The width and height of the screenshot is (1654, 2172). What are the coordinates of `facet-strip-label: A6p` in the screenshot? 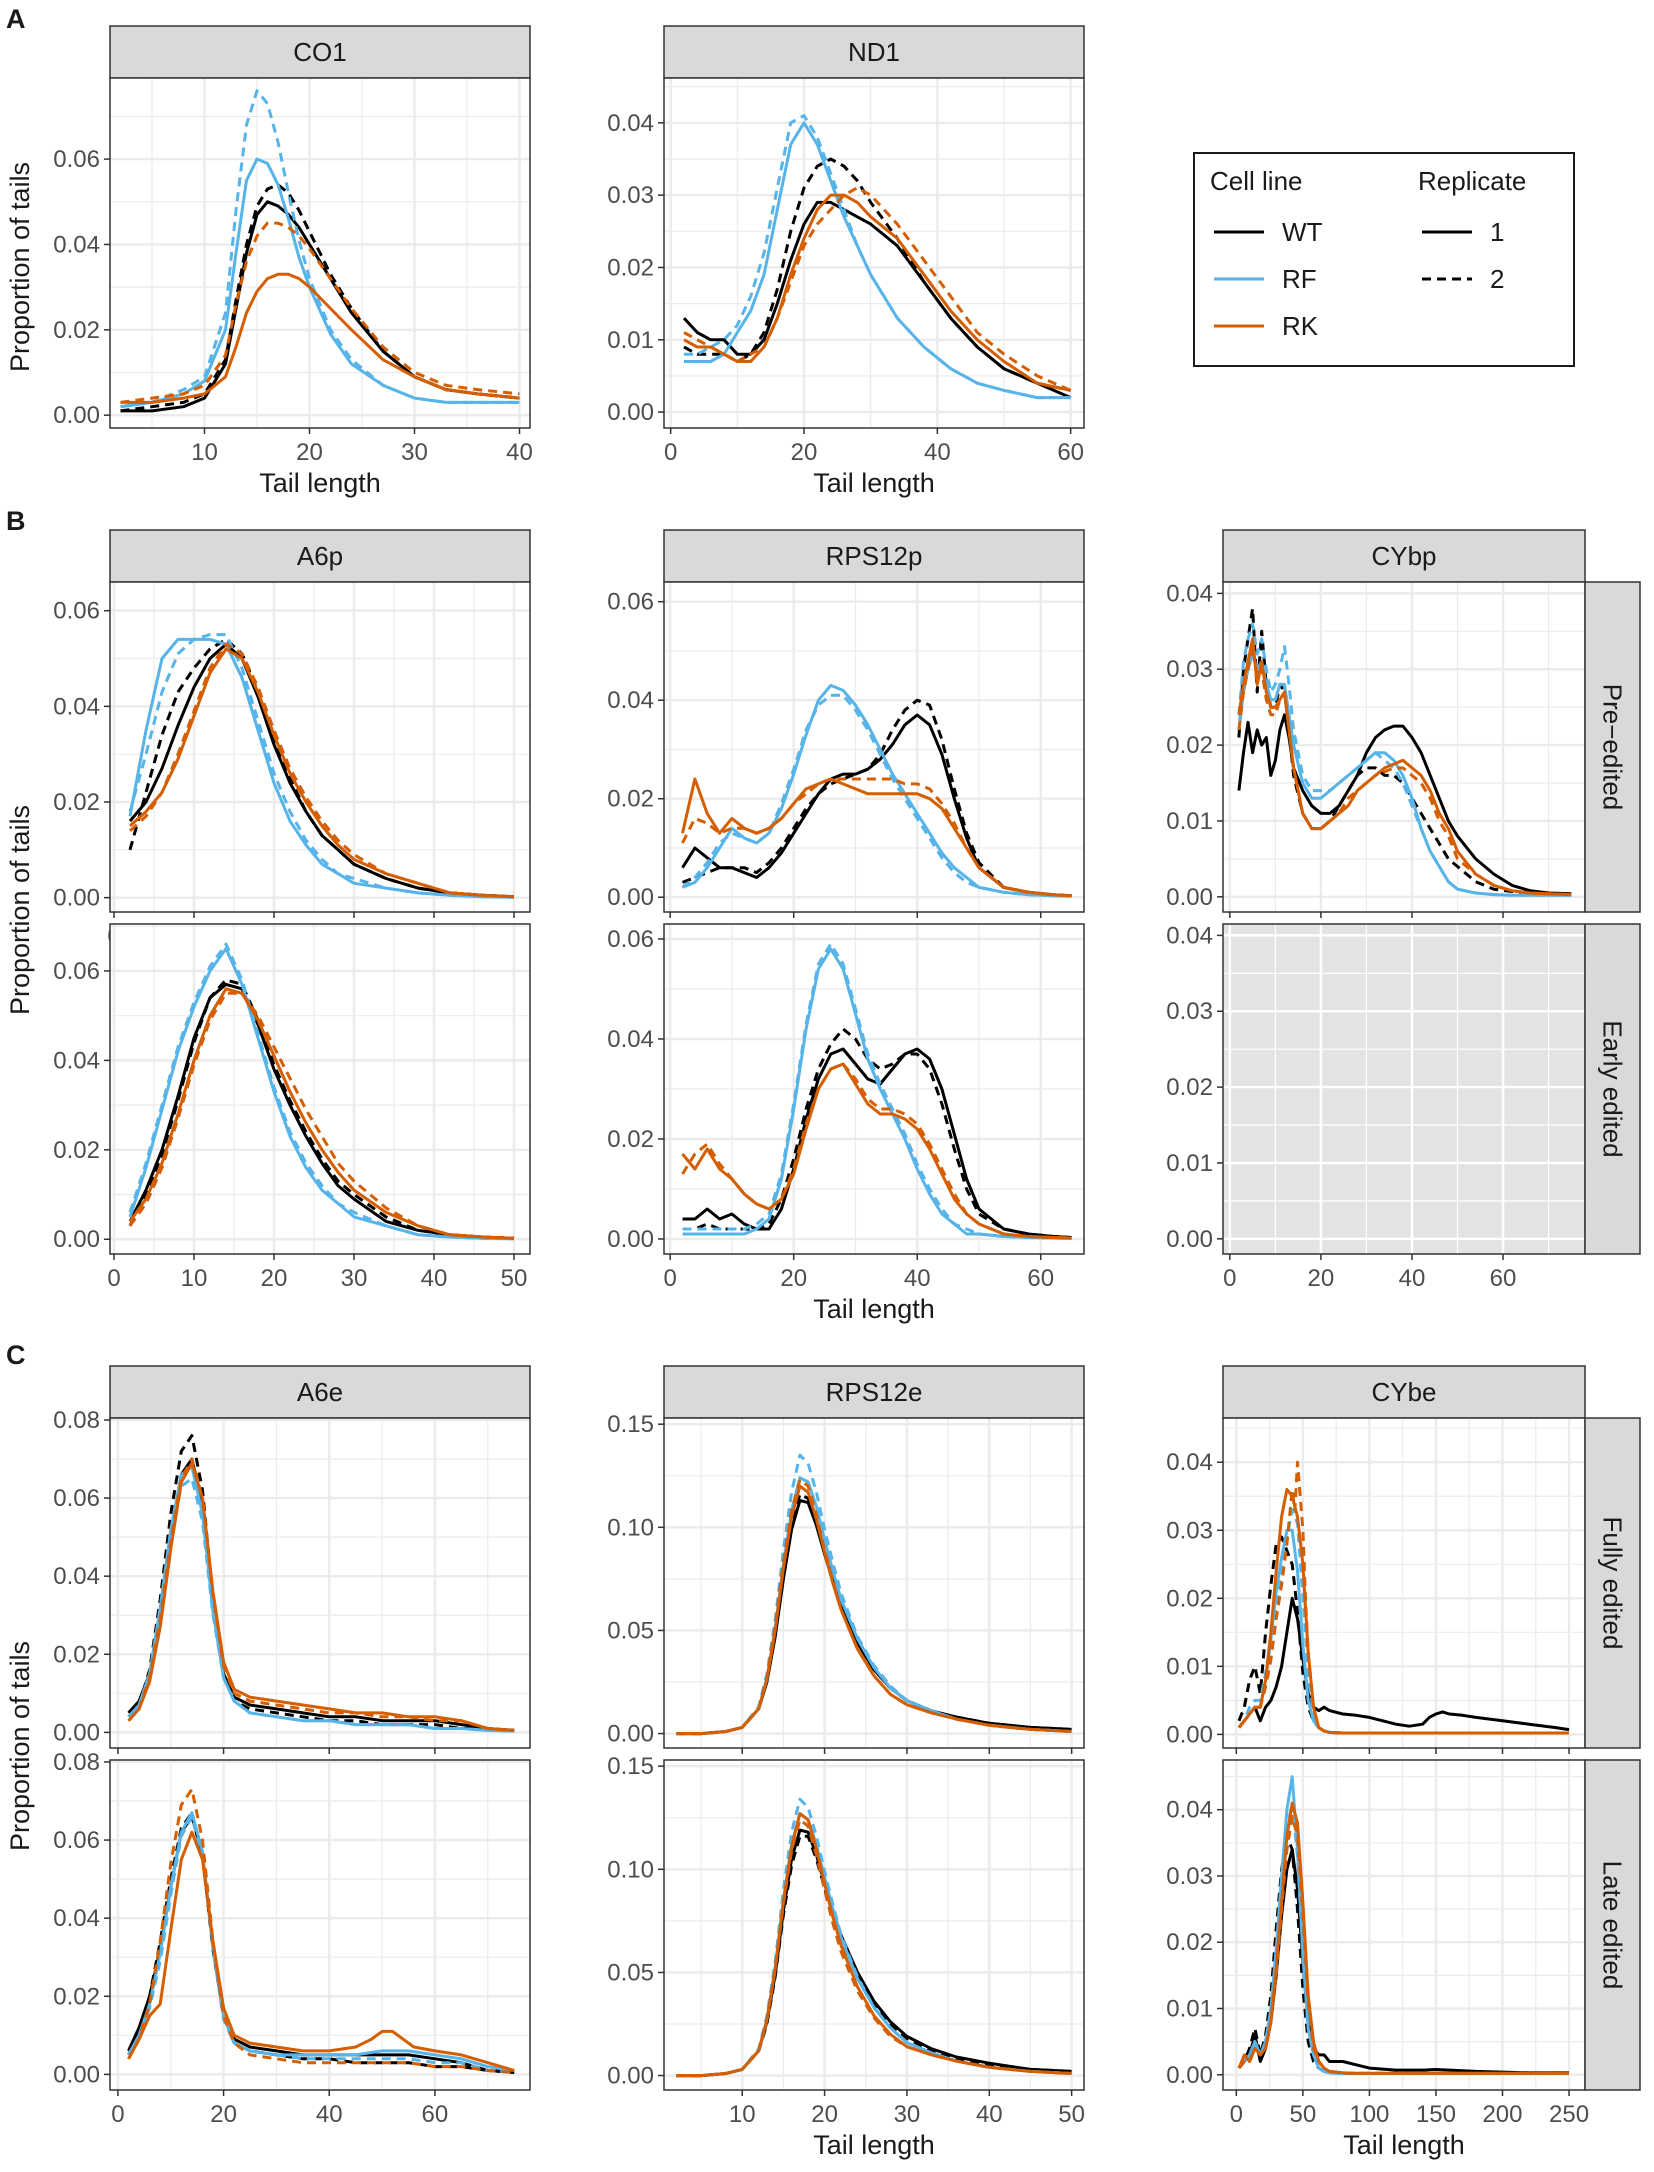 It's located at (320, 556).